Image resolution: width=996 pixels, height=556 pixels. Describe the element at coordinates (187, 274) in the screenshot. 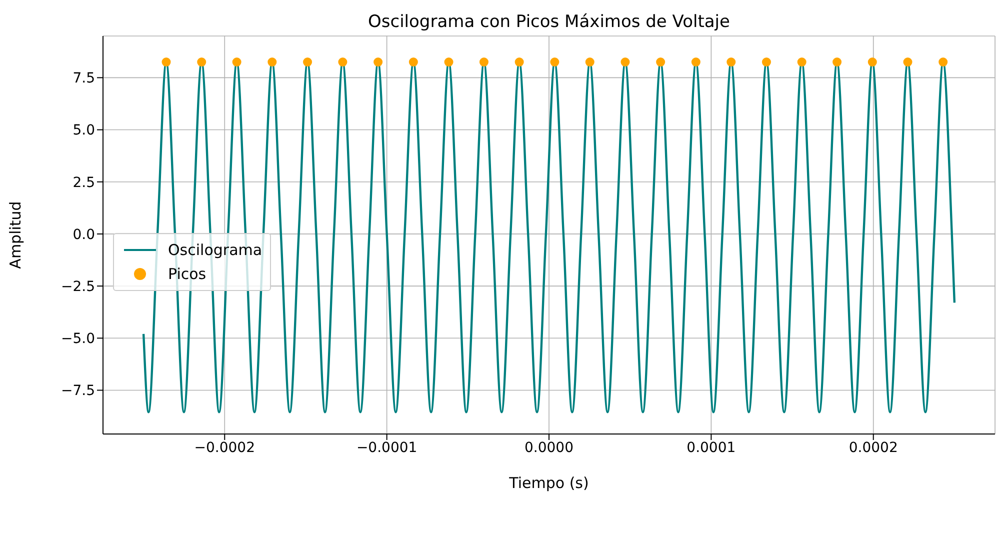

I see `legend-label: Picos` at that location.